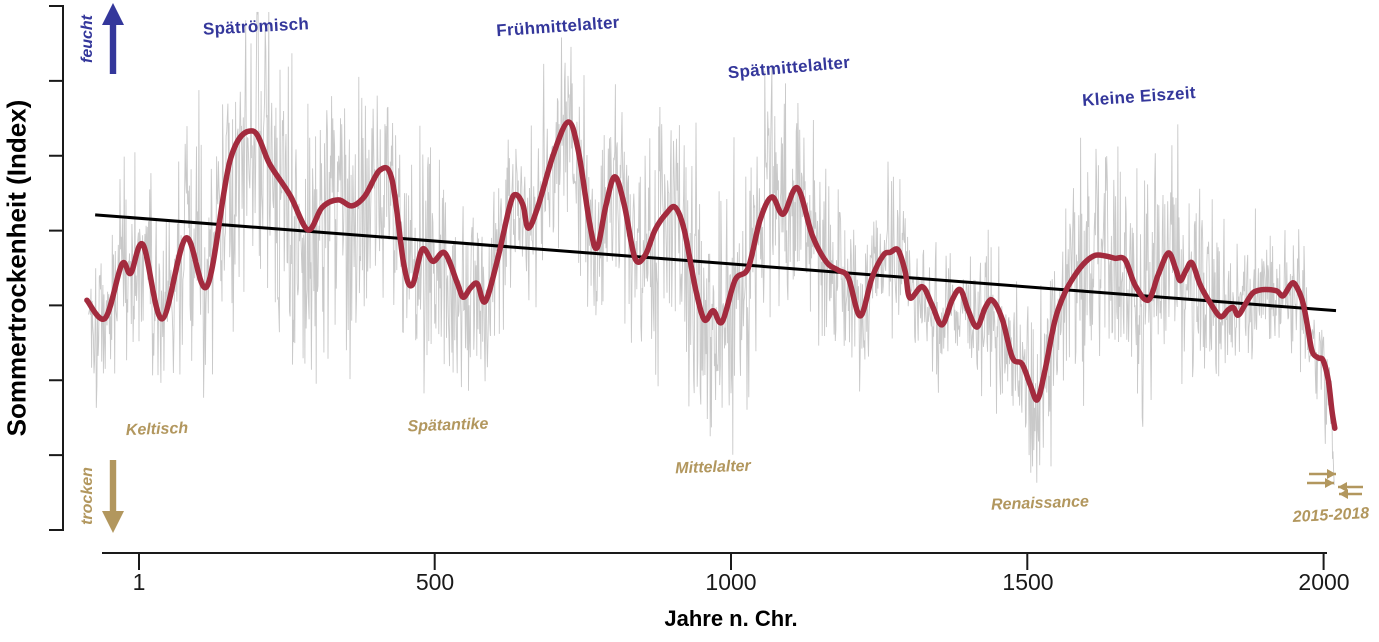 The width and height of the screenshot is (1379, 642). Describe the element at coordinates (1040, 503) in the screenshot. I see `period-label-renaissance: Renaissance` at that location.